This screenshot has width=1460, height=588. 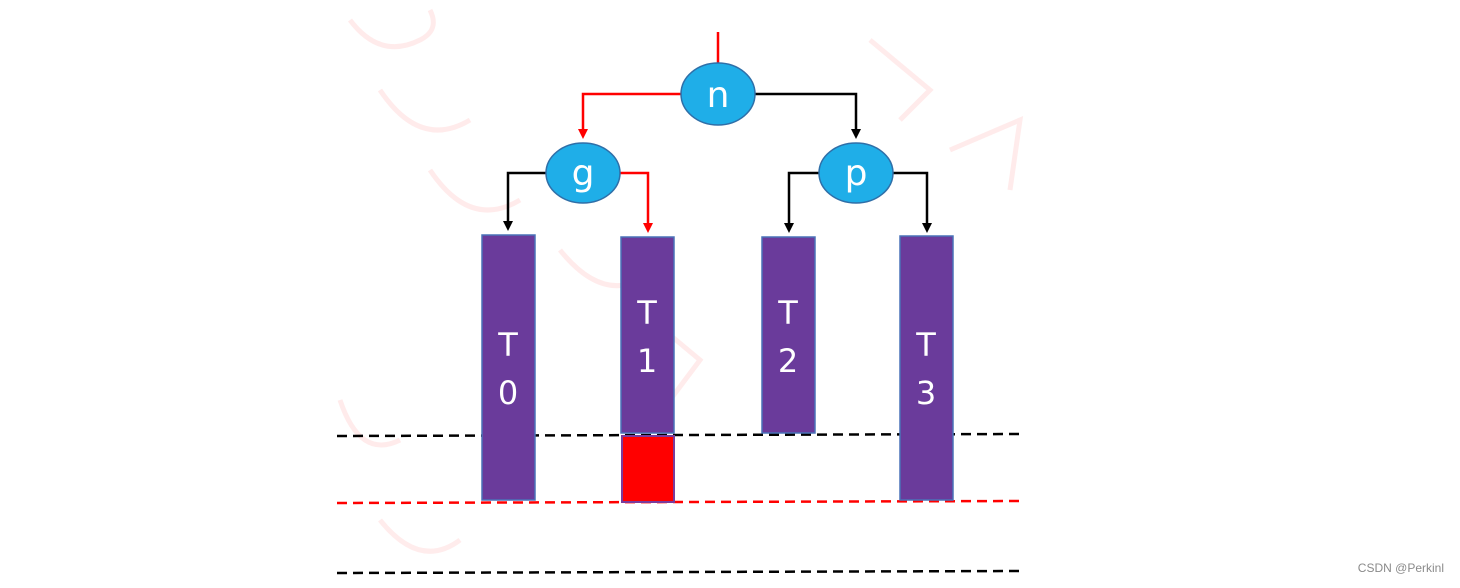 What do you see at coordinates (1400, 568) in the screenshot?
I see `credit-label: CSDN @Perkinl` at bounding box center [1400, 568].